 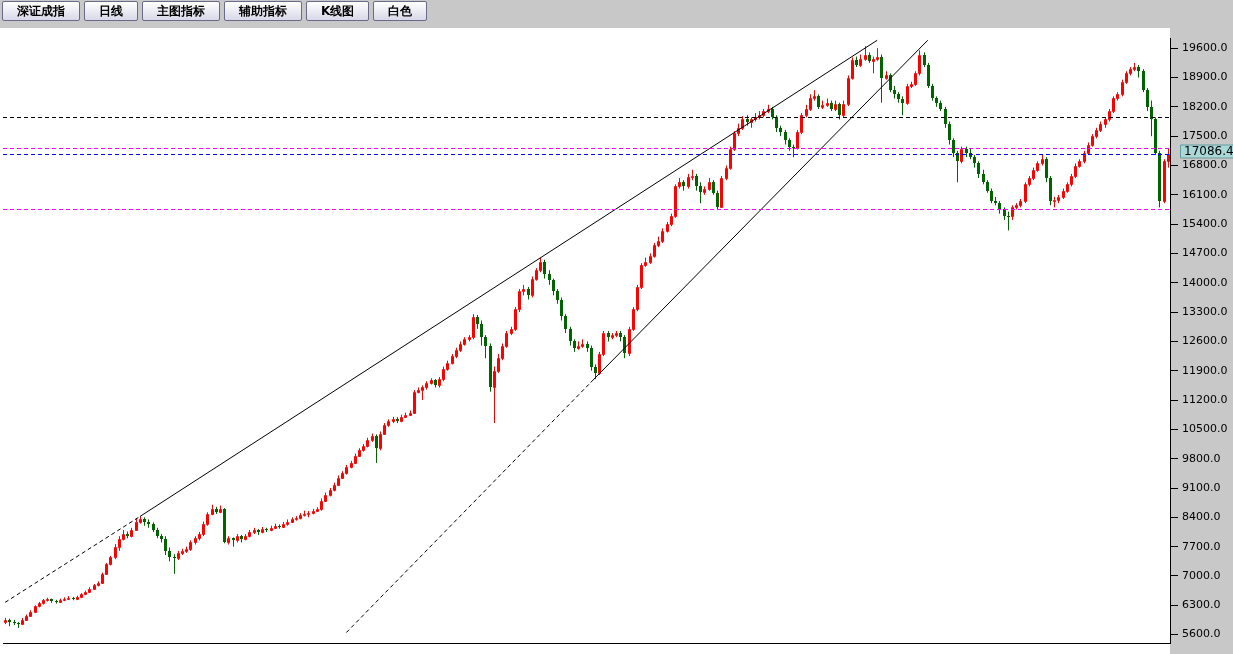 I want to click on text: 辅助指标, so click(x=263, y=11).